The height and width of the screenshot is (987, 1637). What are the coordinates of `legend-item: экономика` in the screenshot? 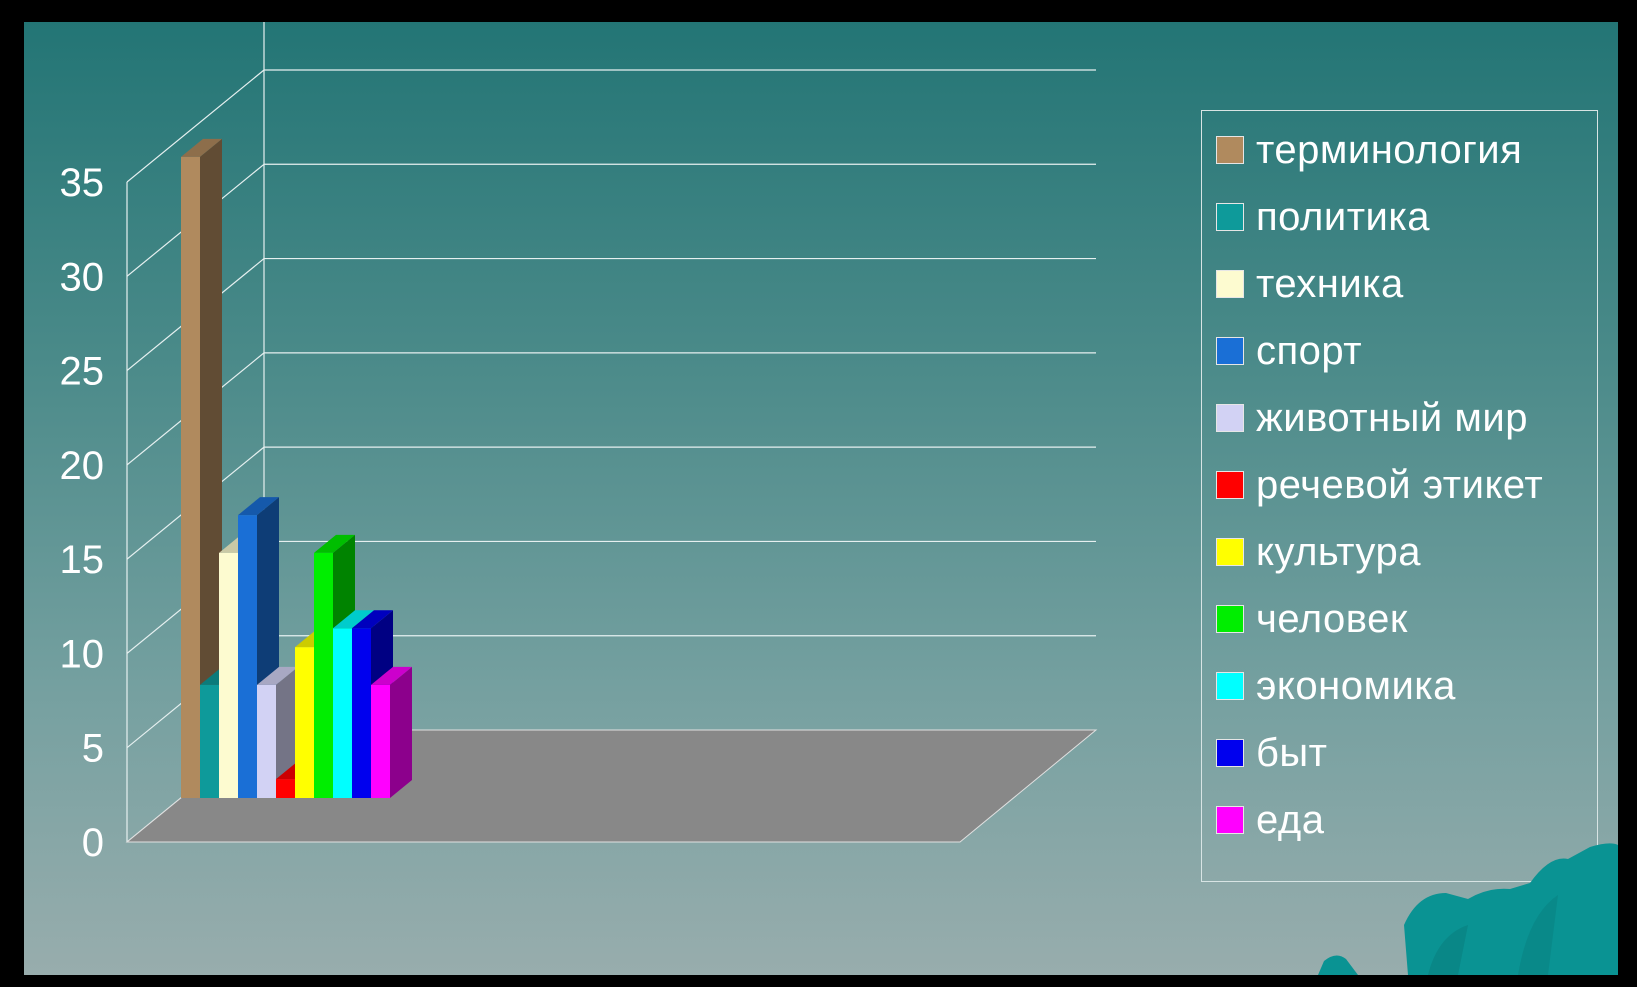 It's located at (1406, 686).